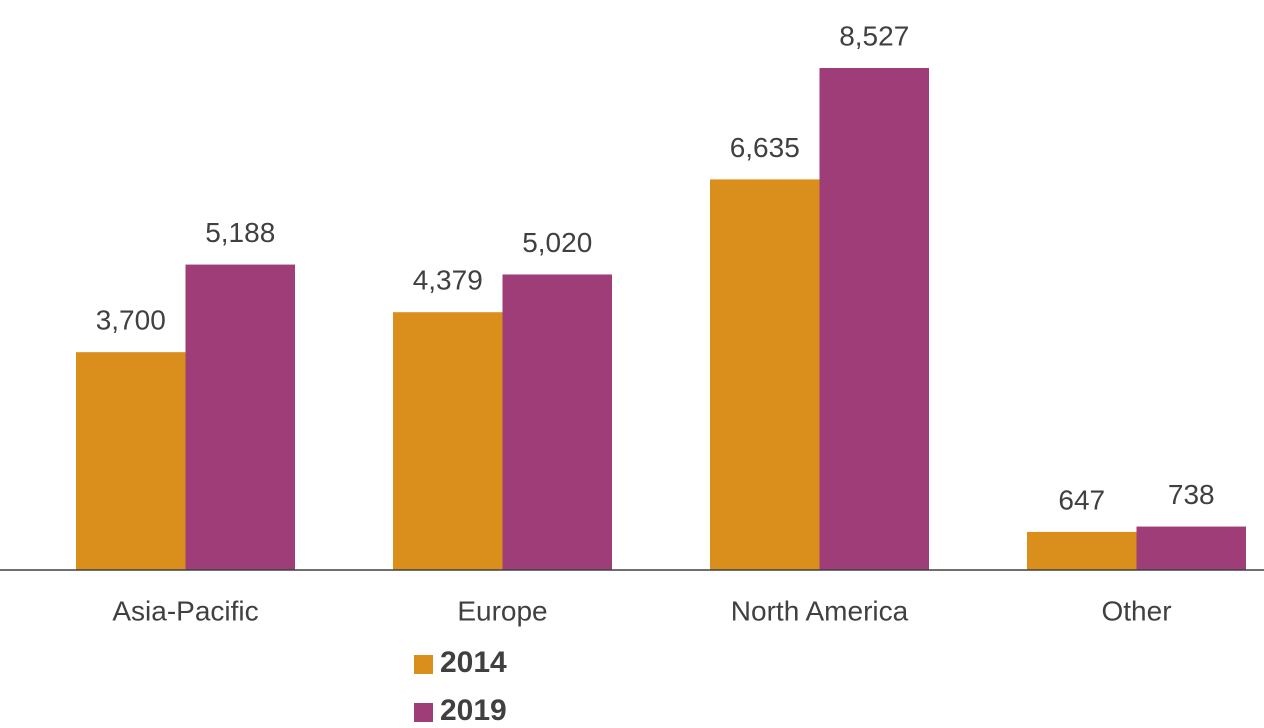 This screenshot has width=1264, height=728. Describe the element at coordinates (185, 610) in the screenshot. I see `x-tick-label: Asia-Pacific` at that location.